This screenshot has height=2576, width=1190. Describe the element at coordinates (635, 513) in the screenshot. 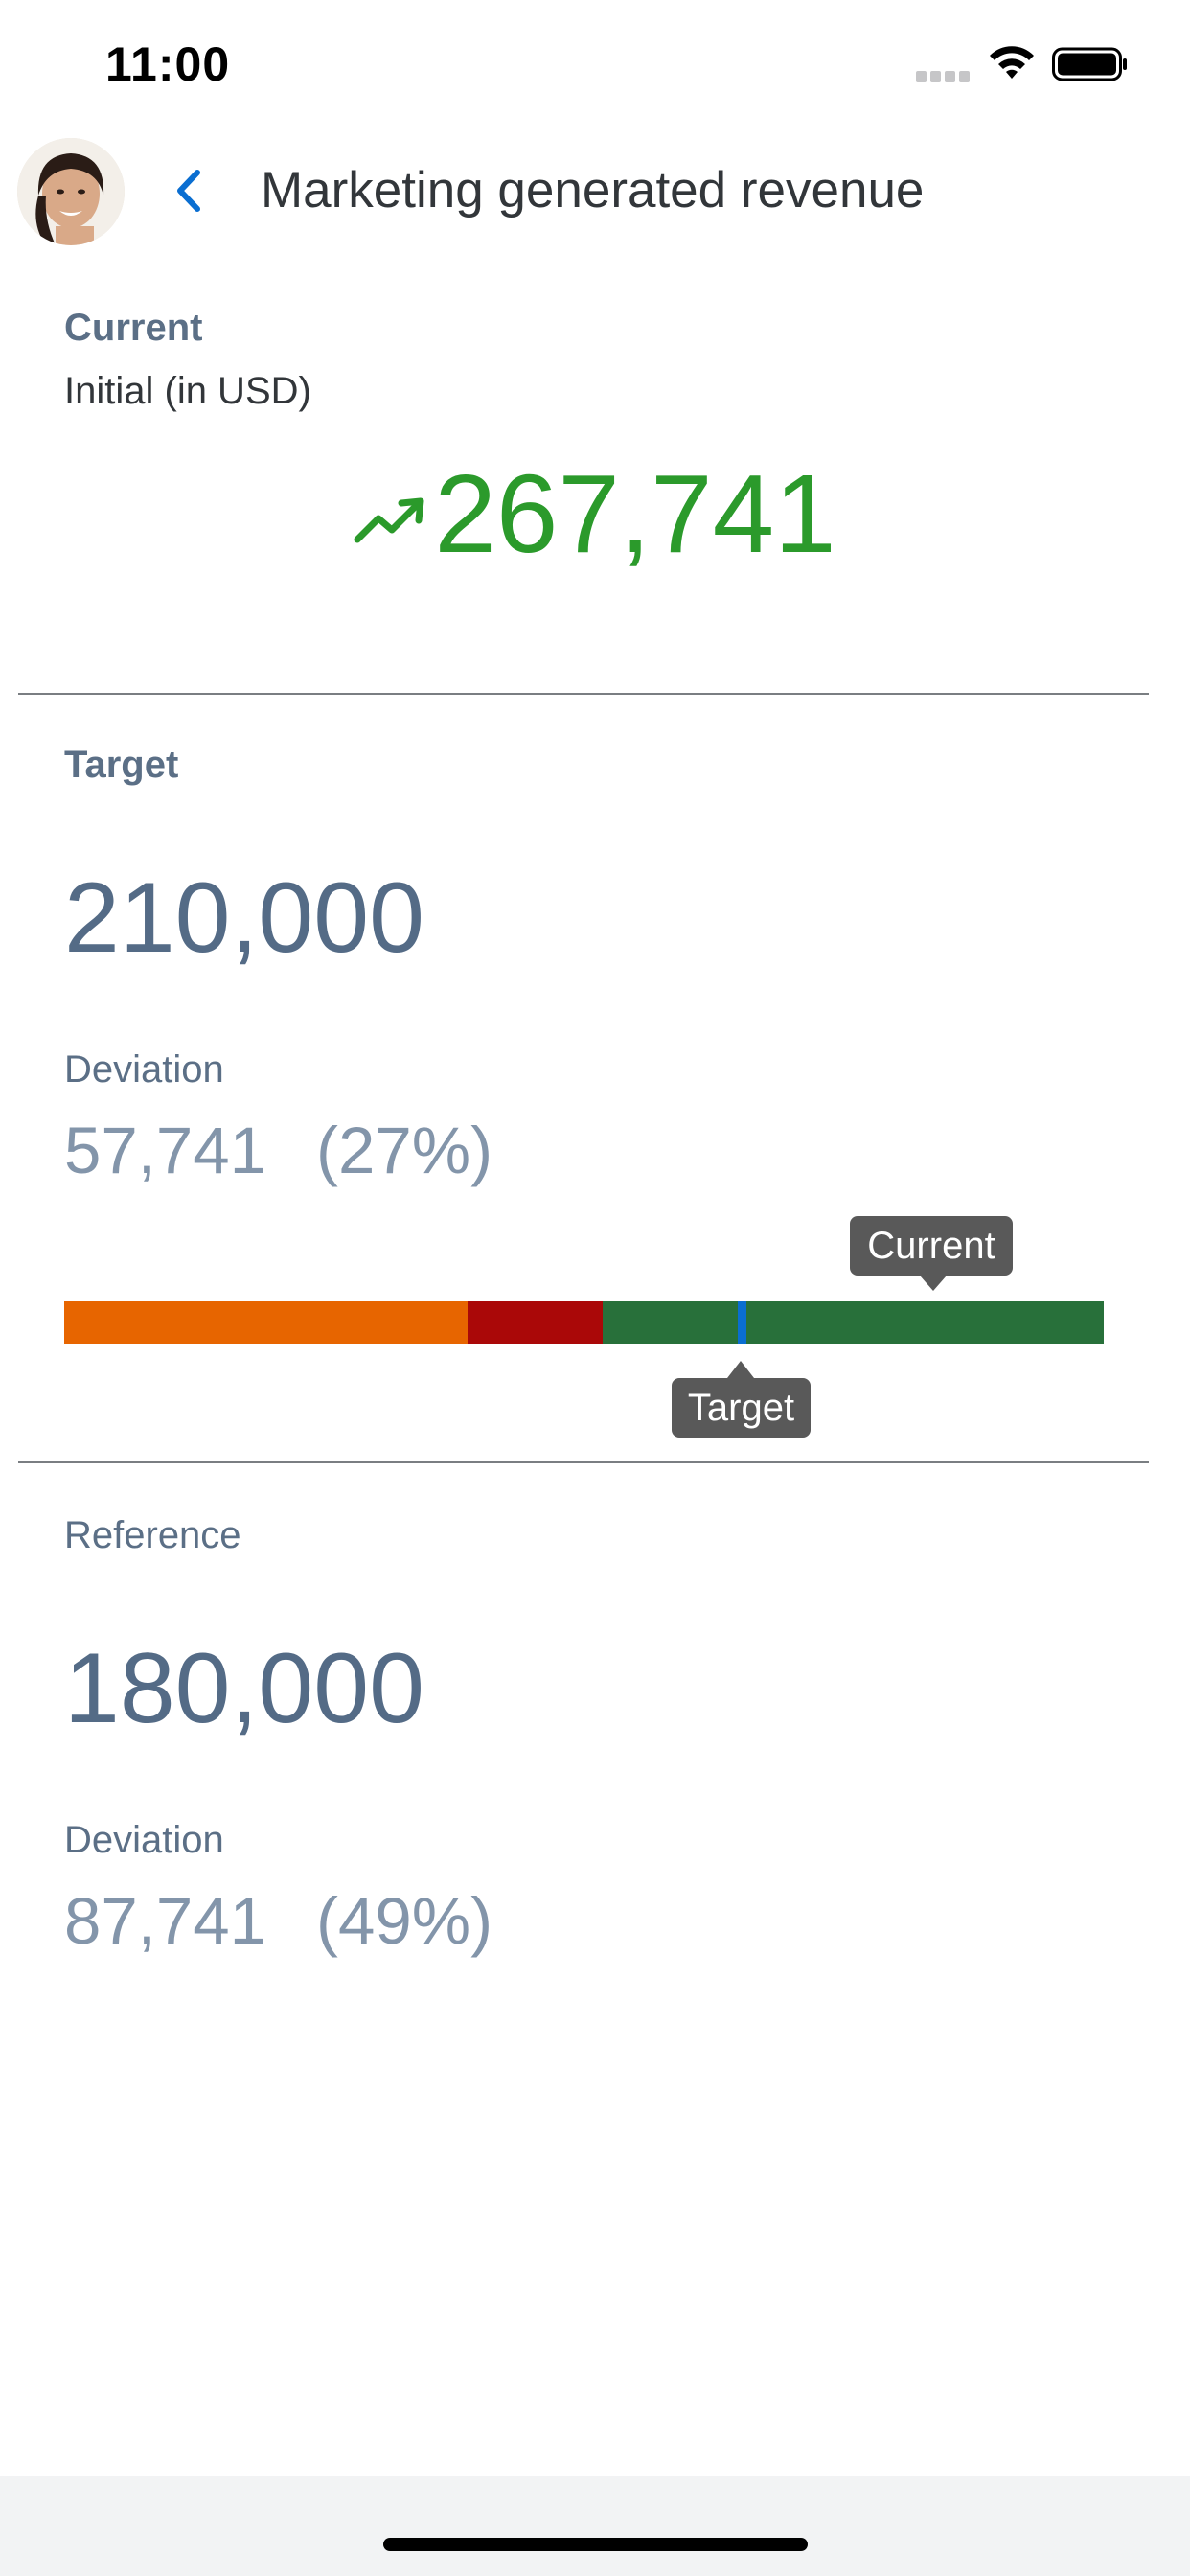

I see `current-value: 267,741` at that location.